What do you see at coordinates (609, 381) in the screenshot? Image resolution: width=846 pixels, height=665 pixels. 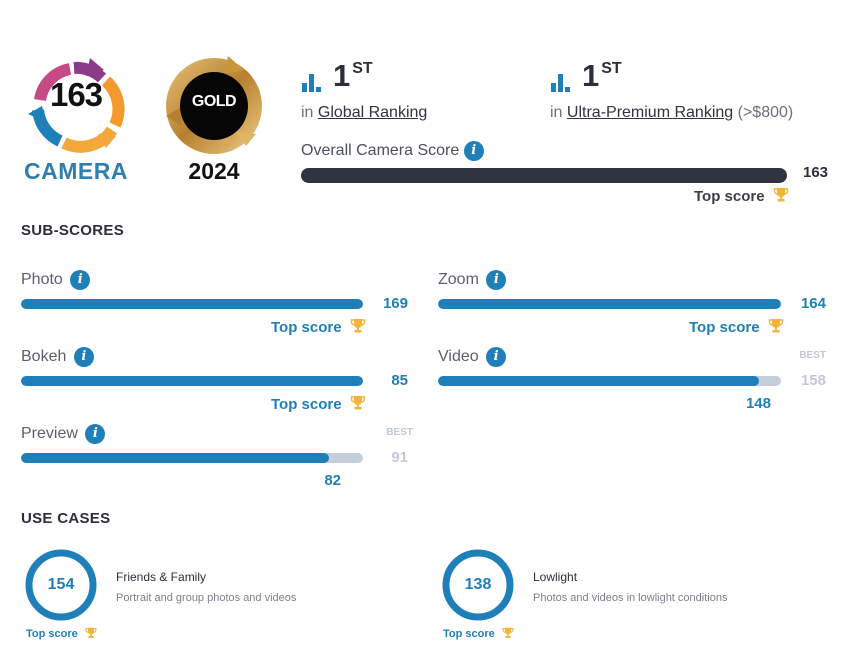 I see `sub-score-video-bar` at bounding box center [609, 381].